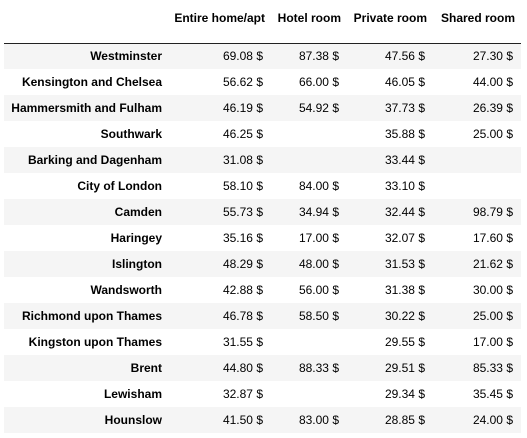 This screenshot has width=527, height=438. I want to click on table-cell: 17.60 $, so click(492, 238).